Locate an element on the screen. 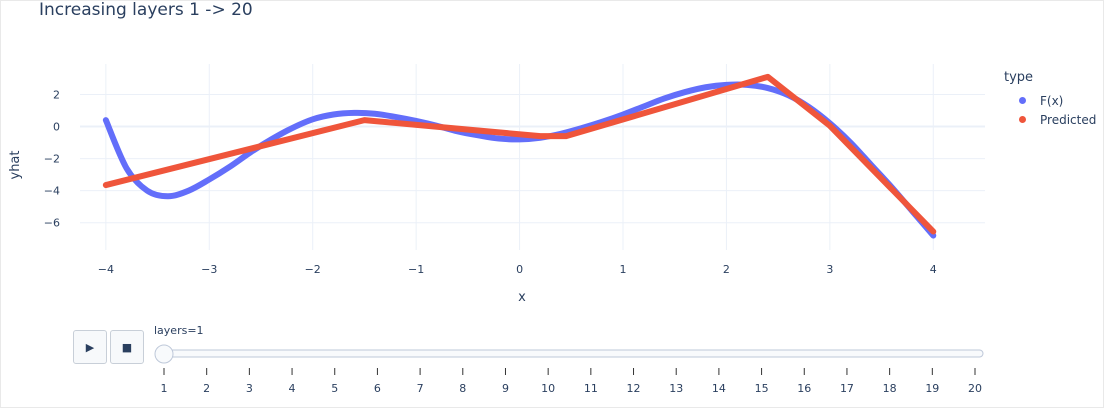  play-button: ▶ is located at coordinates (90, 347).